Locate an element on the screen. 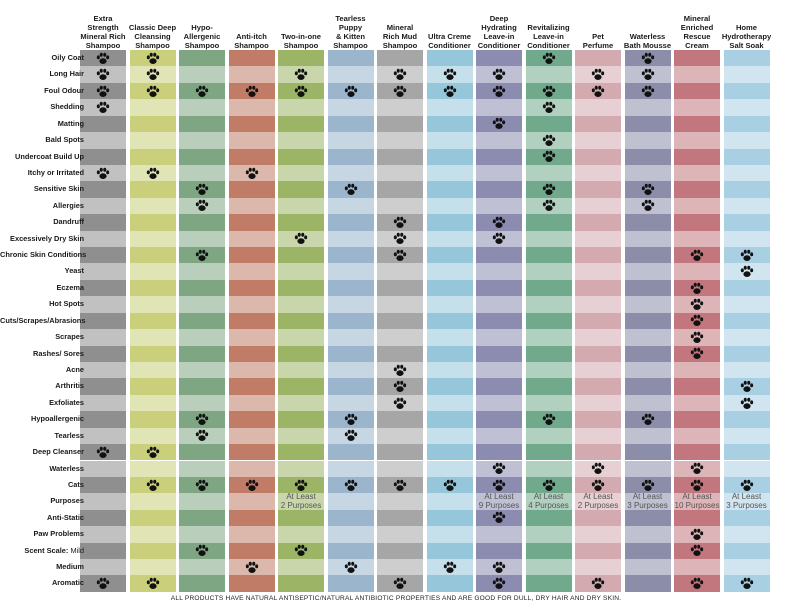  row-label-text: Rashes/ Sores is located at coordinates (58, 353).